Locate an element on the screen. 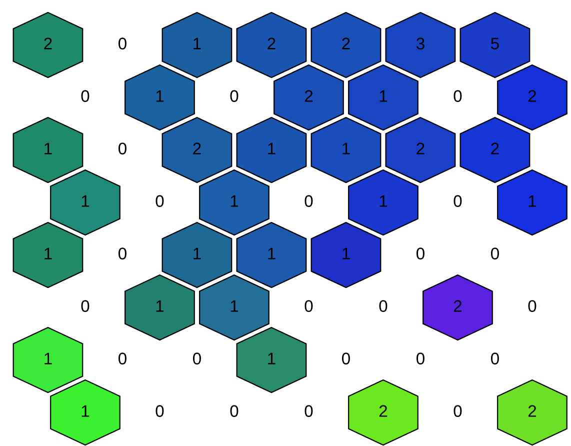 The image size is (571, 446). data-label: 5 is located at coordinates (495, 44).